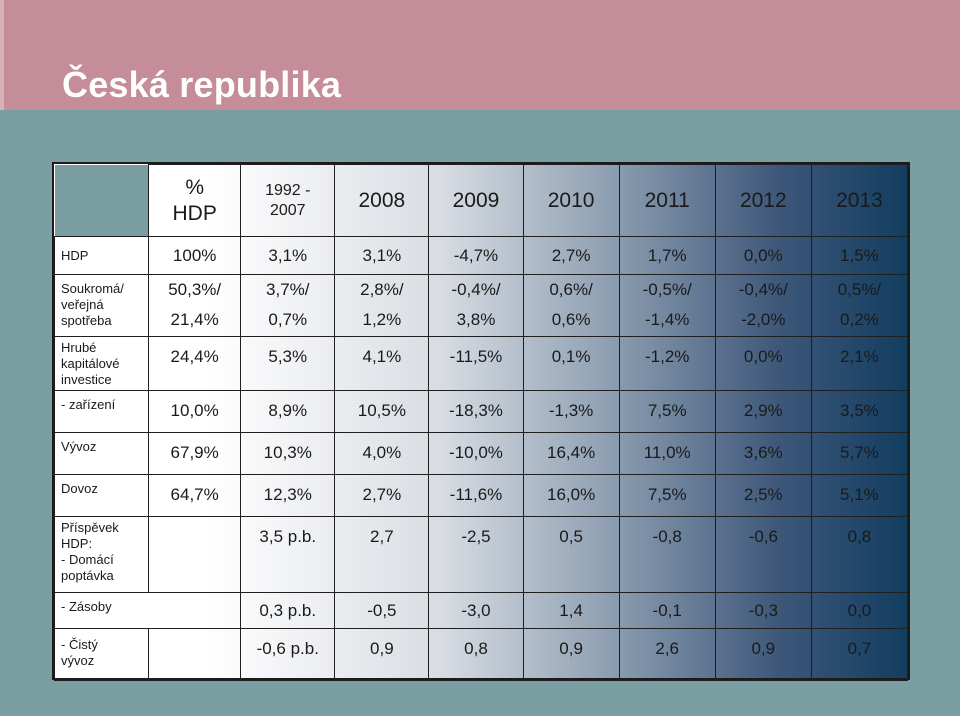 This screenshot has height=716, width=960. What do you see at coordinates (571, 363) in the screenshot?
I see `cell-investice-year: 0,1%` at bounding box center [571, 363].